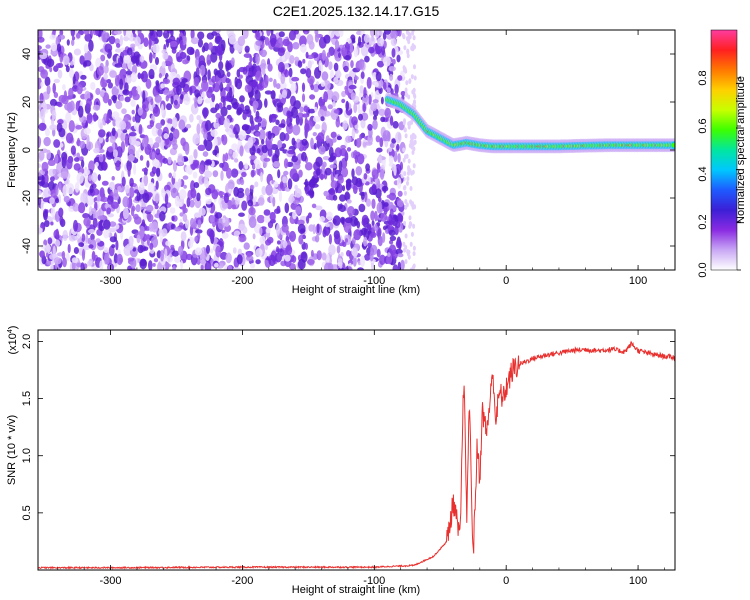 The height and width of the screenshot is (600, 750). I want to click on snr-y-axis-title: SNR (10 * v/v), so click(12, 450).